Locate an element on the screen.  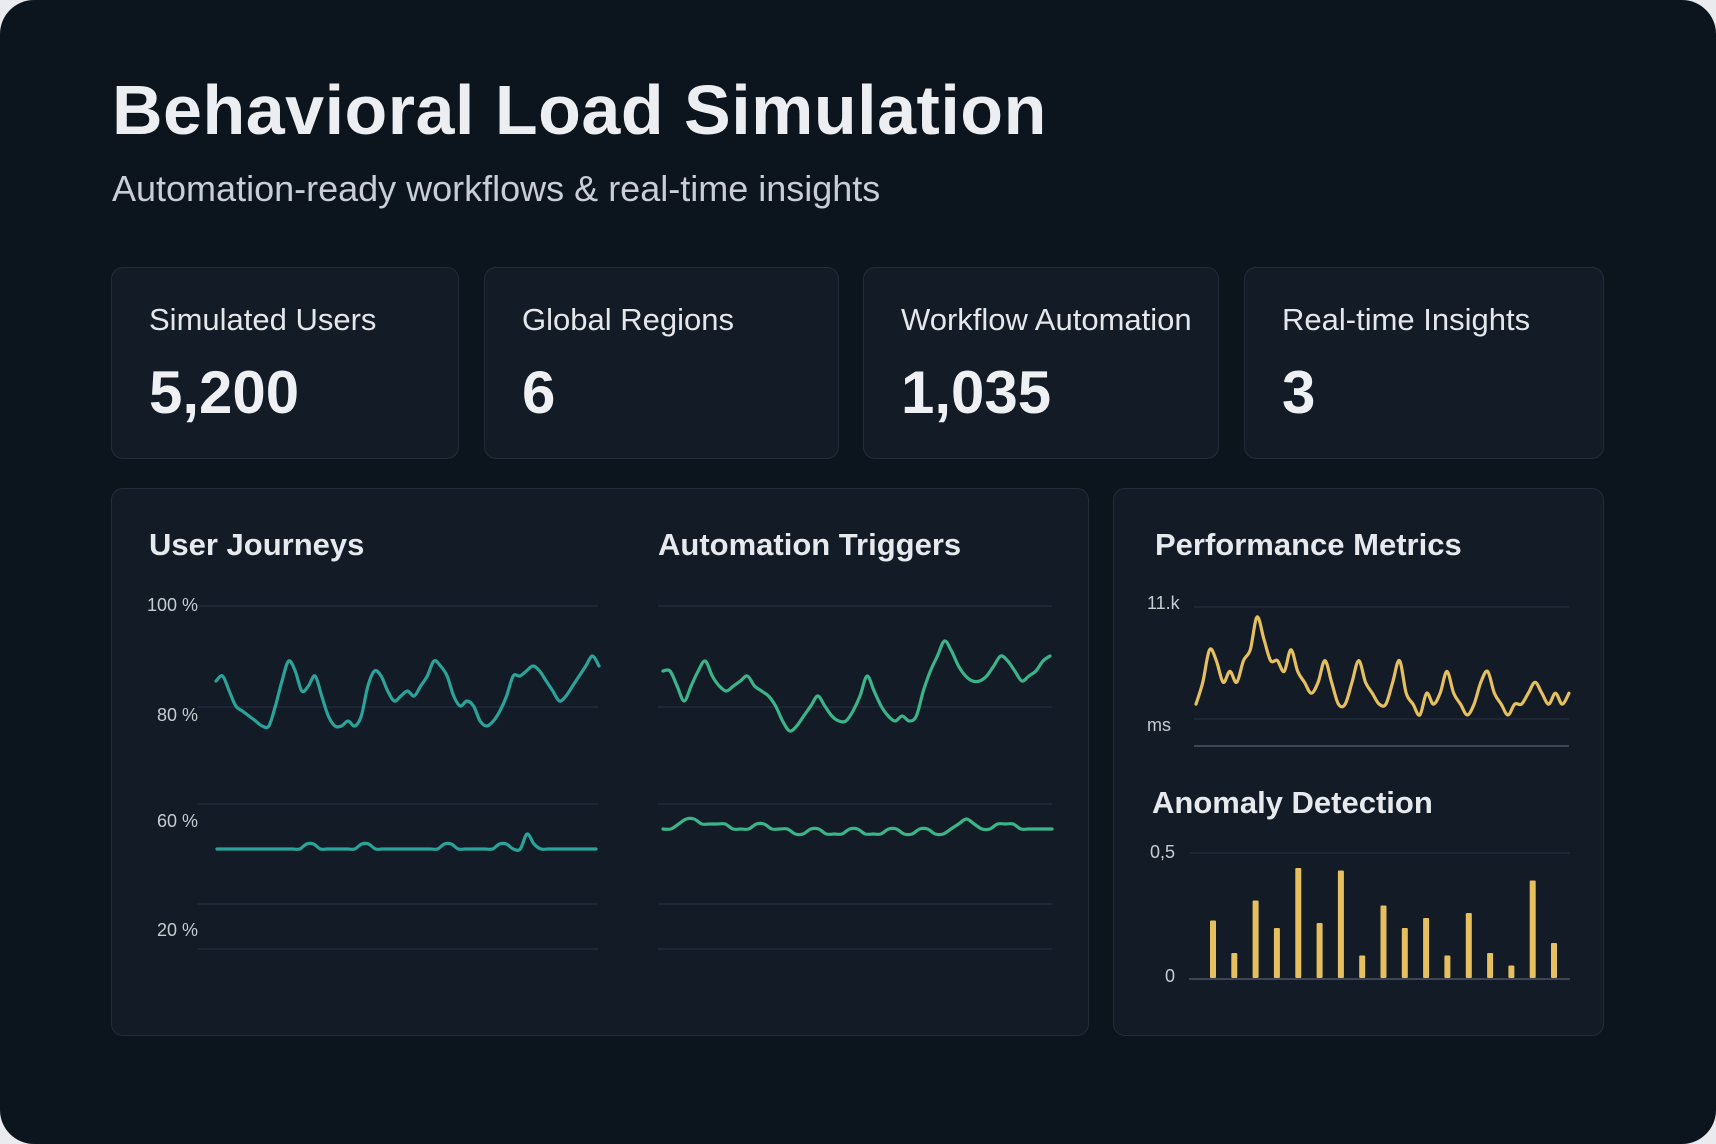
stat-label: Global Regions is located at coordinates (628, 319).